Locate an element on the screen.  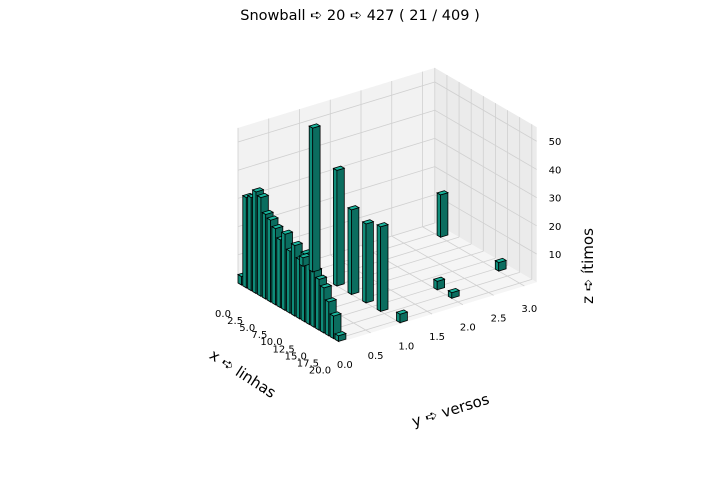
x-tick-label: 10.0 is located at coordinates (271, 342).